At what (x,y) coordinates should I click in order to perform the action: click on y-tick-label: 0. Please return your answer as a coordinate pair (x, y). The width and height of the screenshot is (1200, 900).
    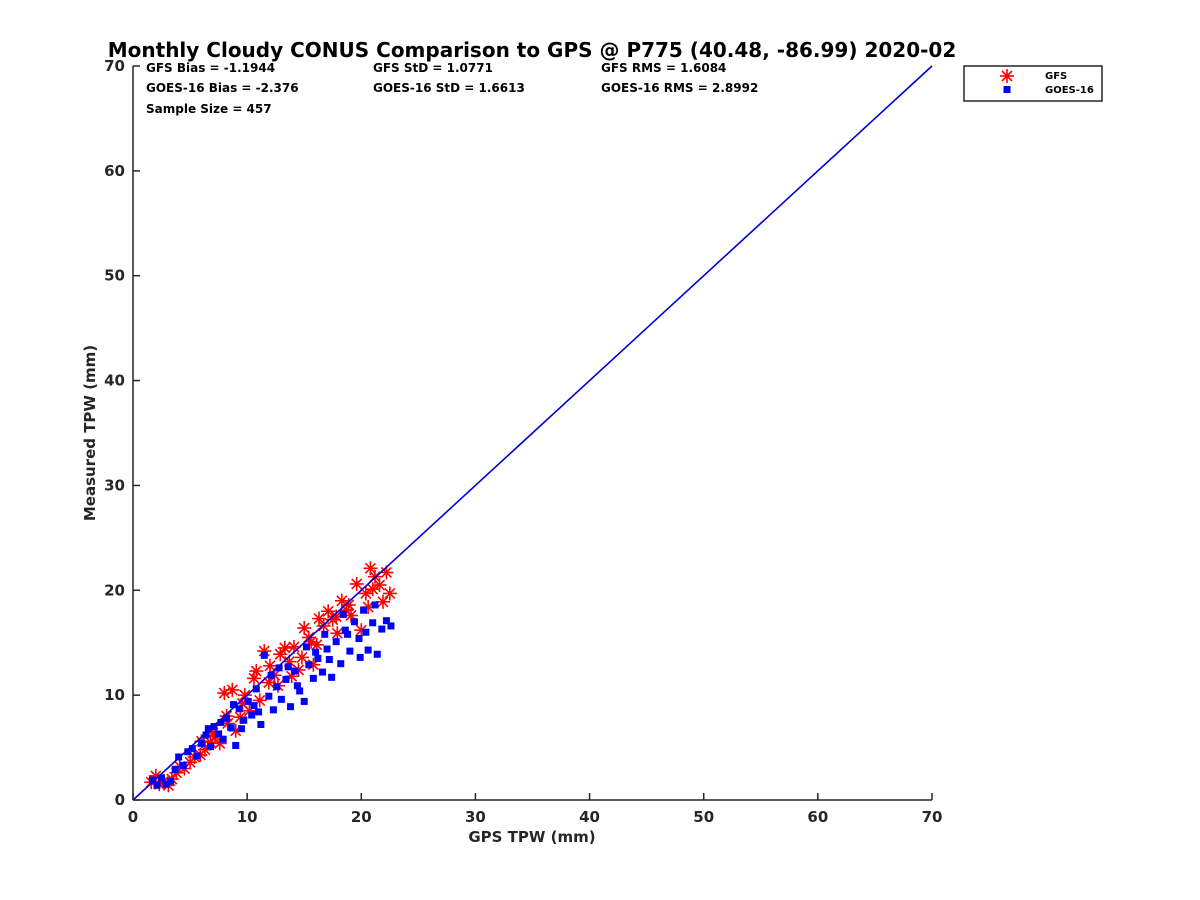
    Looking at the image, I should click on (120, 800).